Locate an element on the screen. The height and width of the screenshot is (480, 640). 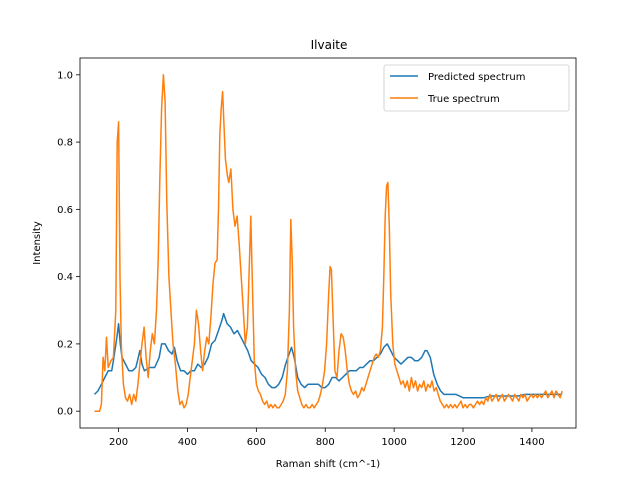
y-tick-label: 0.6 is located at coordinates (65, 210).